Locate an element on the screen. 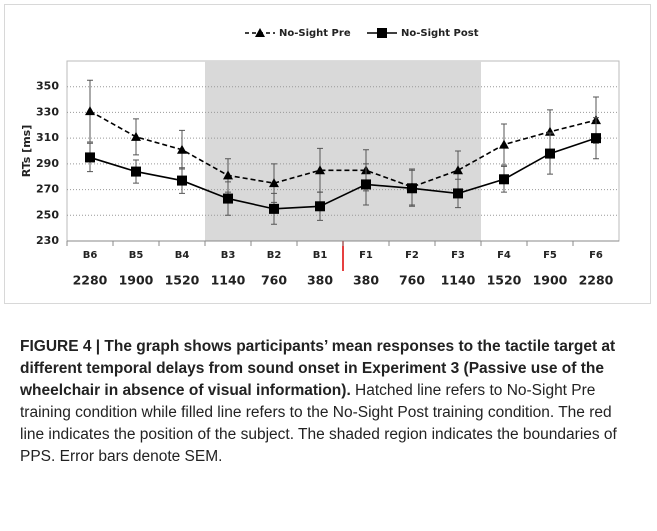 This screenshot has height=531, width=657. x-tick-label: B6 is located at coordinates (90, 255).